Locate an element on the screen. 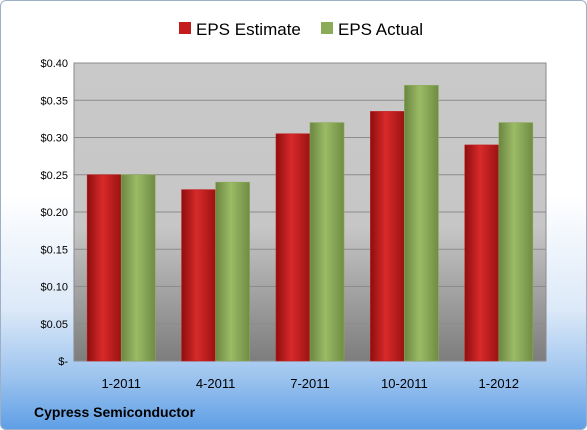  x-tick-label: 4-2011 is located at coordinates (216, 383).